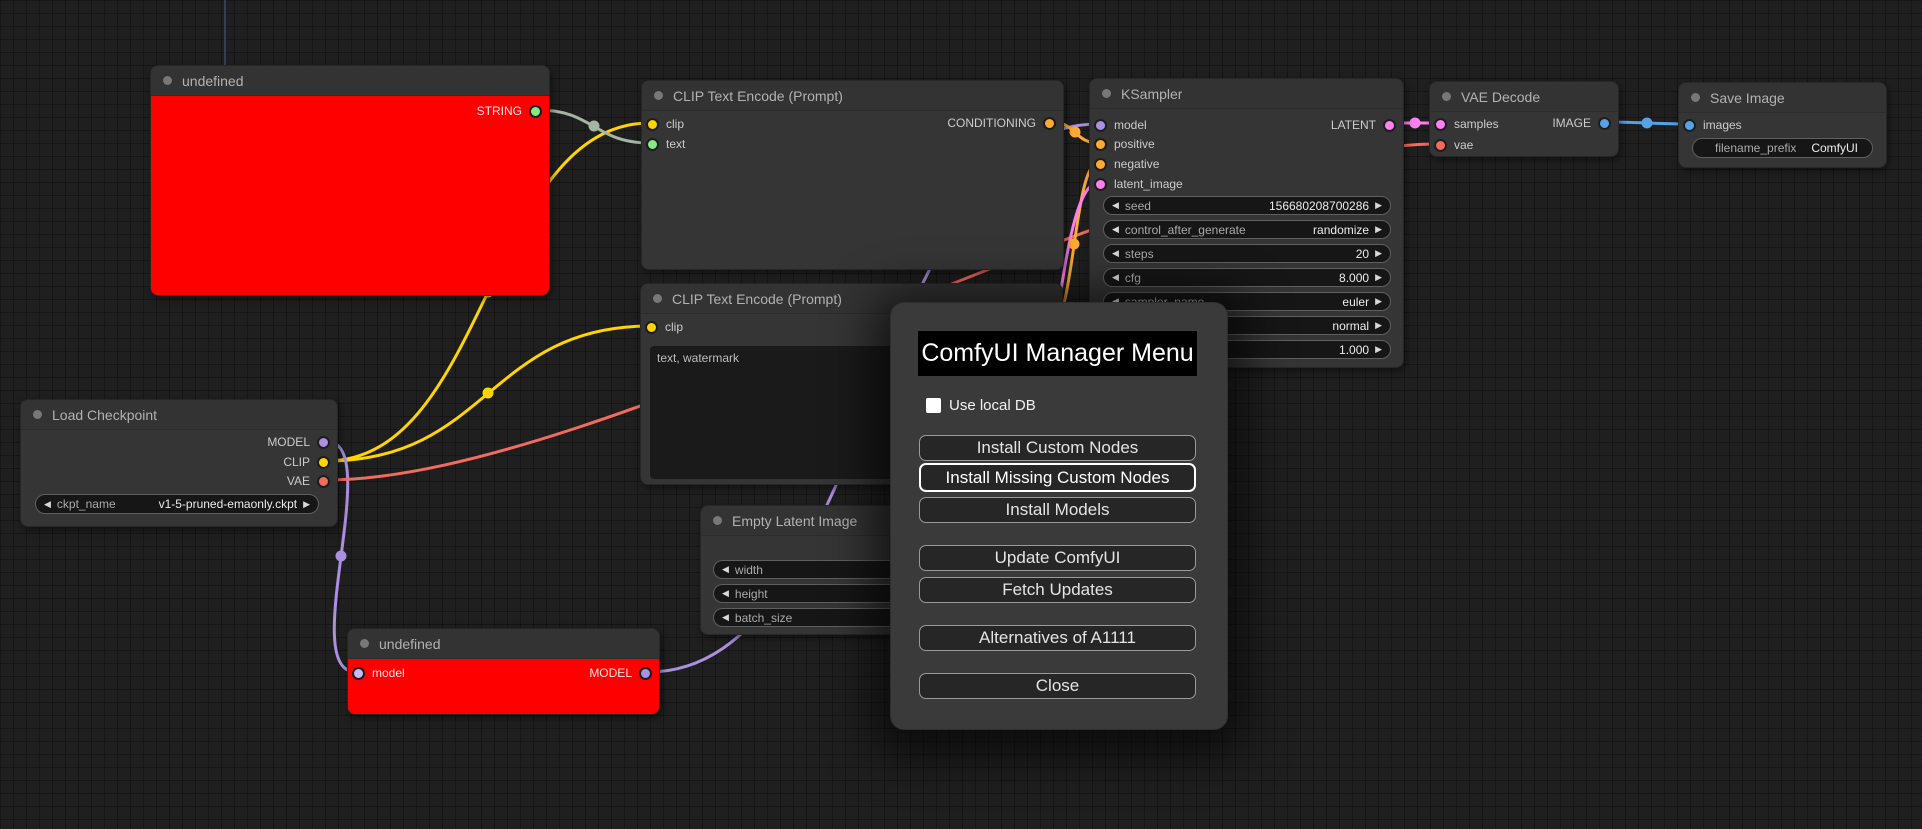  What do you see at coordinates (535, 111) in the screenshot?
I see `output-port-string` at bounding box center [535, 111].